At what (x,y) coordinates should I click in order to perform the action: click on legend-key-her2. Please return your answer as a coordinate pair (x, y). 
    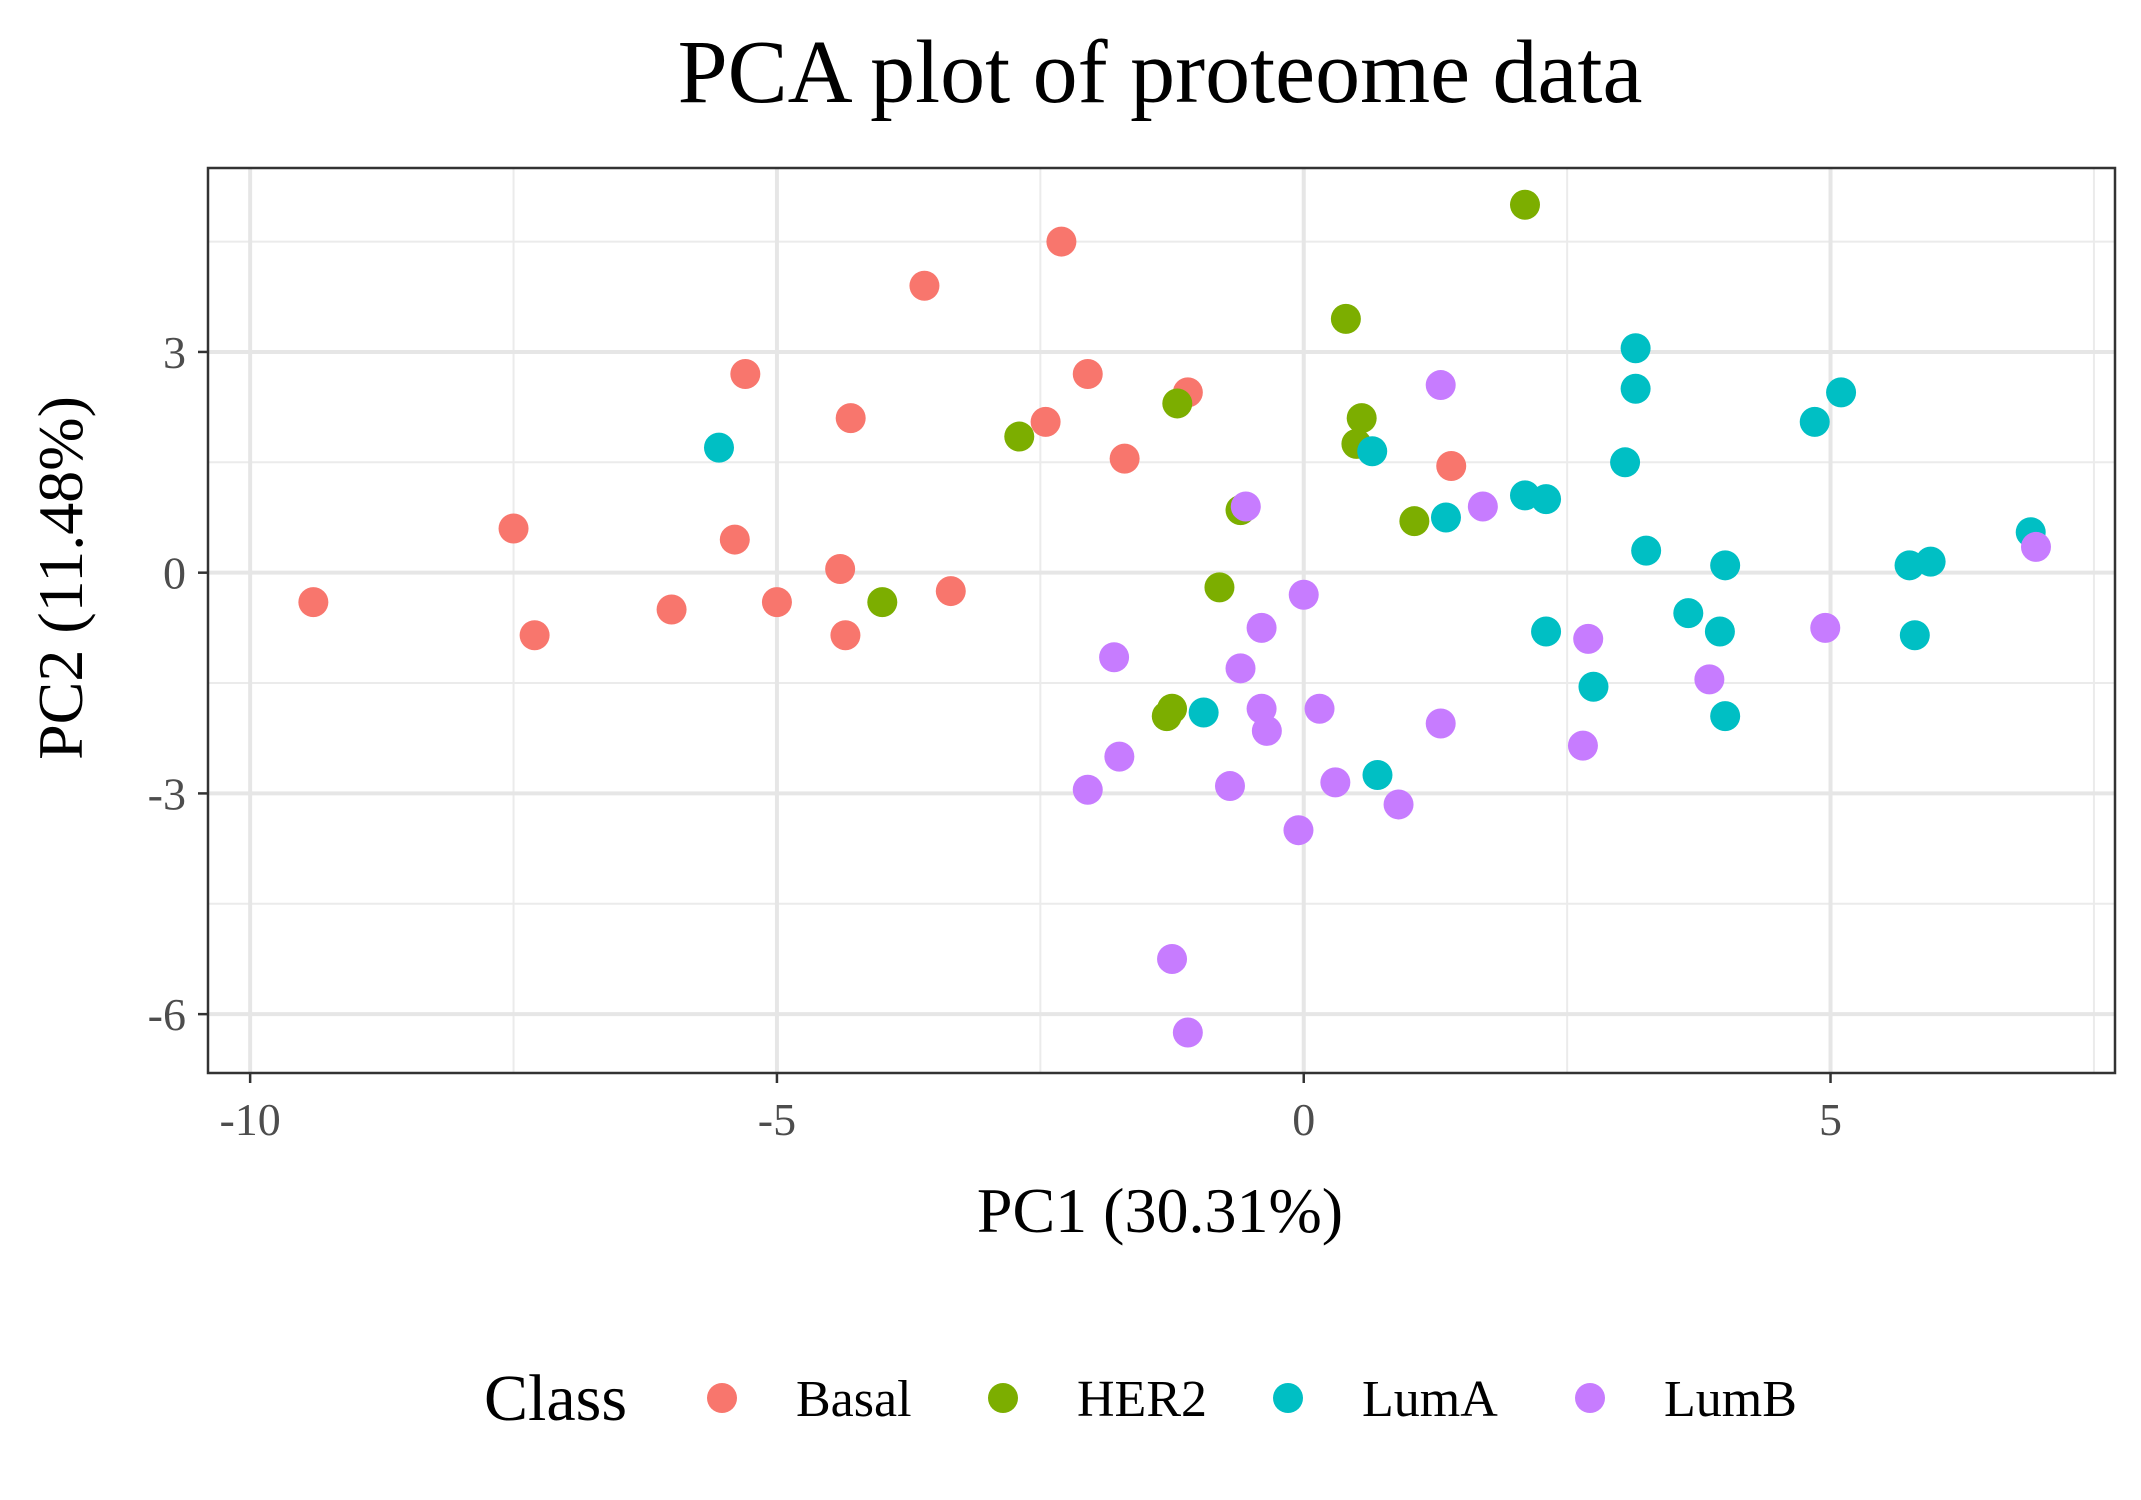
    Looking at the image, I should click on (1003, 1398).